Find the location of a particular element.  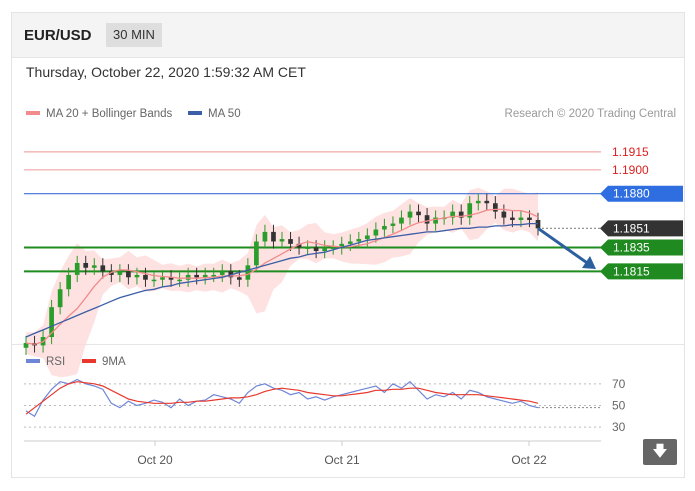

last-price-tag is located at coordinates (641, 228).